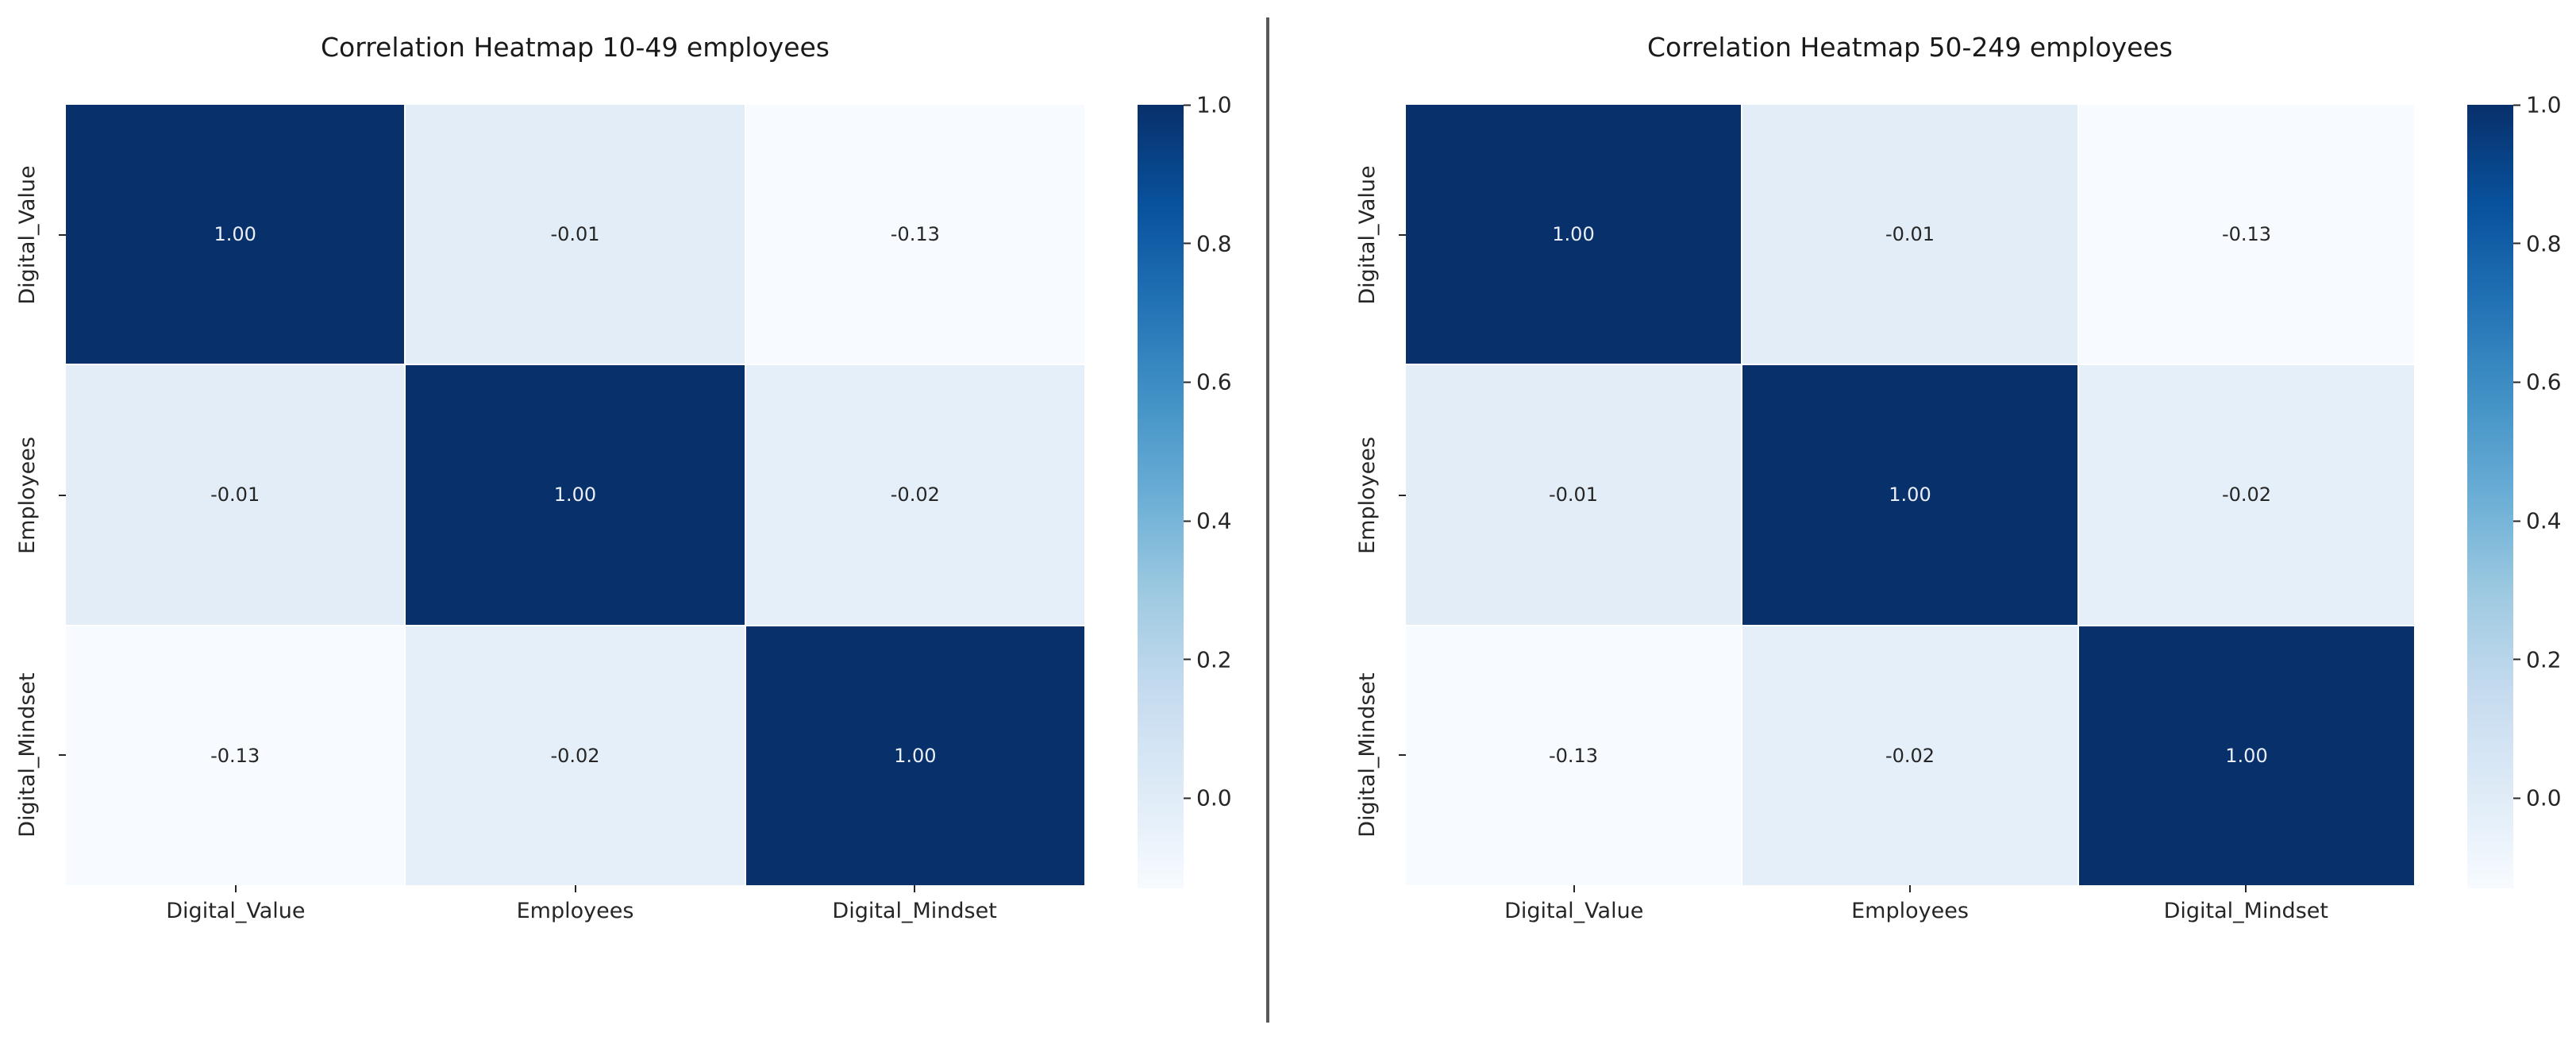 This screenshot has width=2576, height=1044. I want to click on panel-divider, so click(1267, 520).